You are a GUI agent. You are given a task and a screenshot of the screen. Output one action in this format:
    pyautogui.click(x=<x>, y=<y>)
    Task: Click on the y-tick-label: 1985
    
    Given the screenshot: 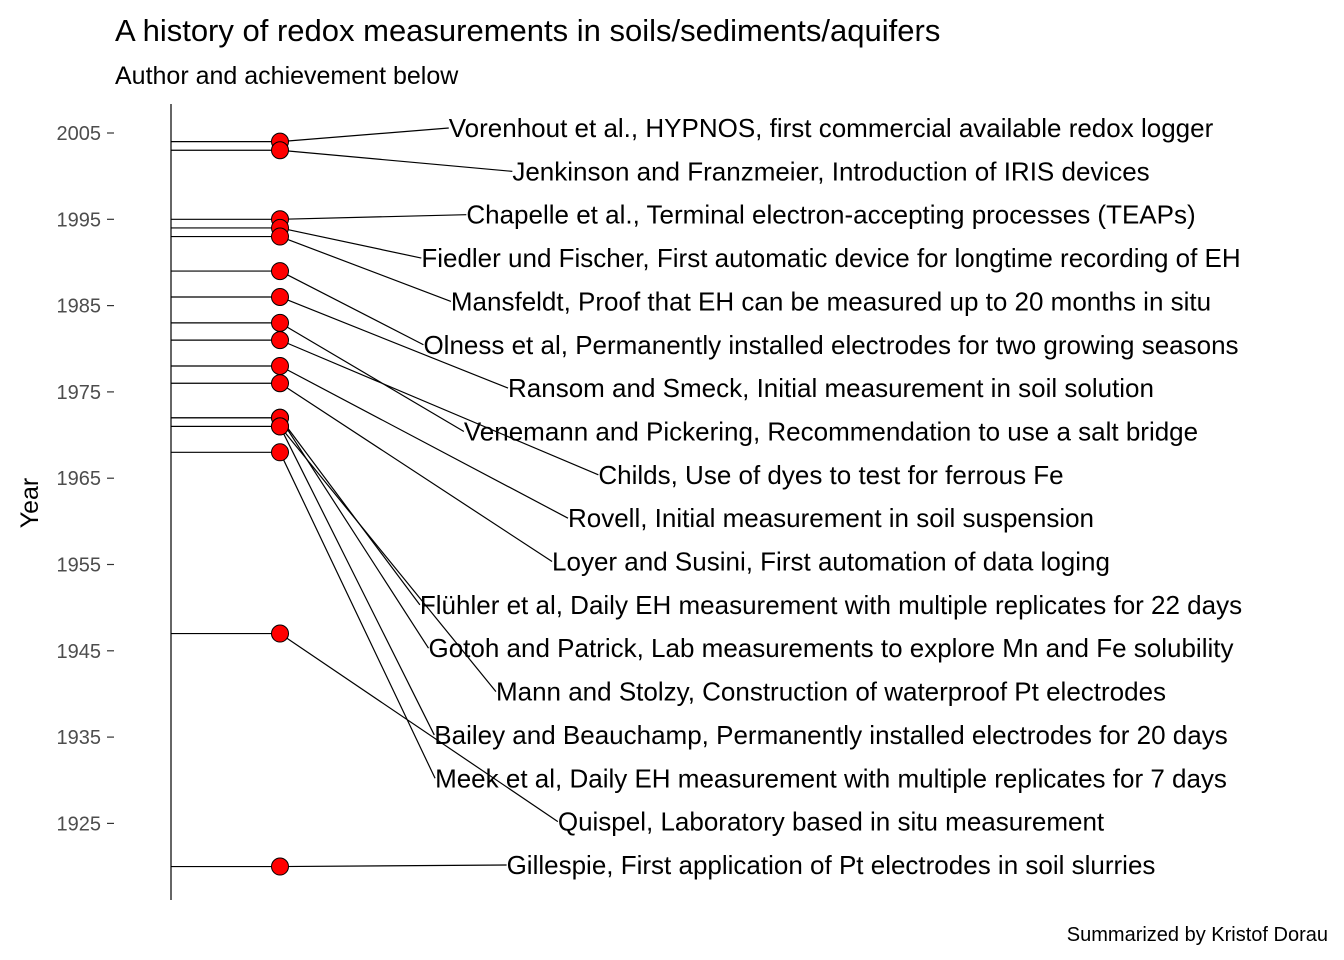 What is the action you would take?
    pyautogui.click(x=79, y=307)
    